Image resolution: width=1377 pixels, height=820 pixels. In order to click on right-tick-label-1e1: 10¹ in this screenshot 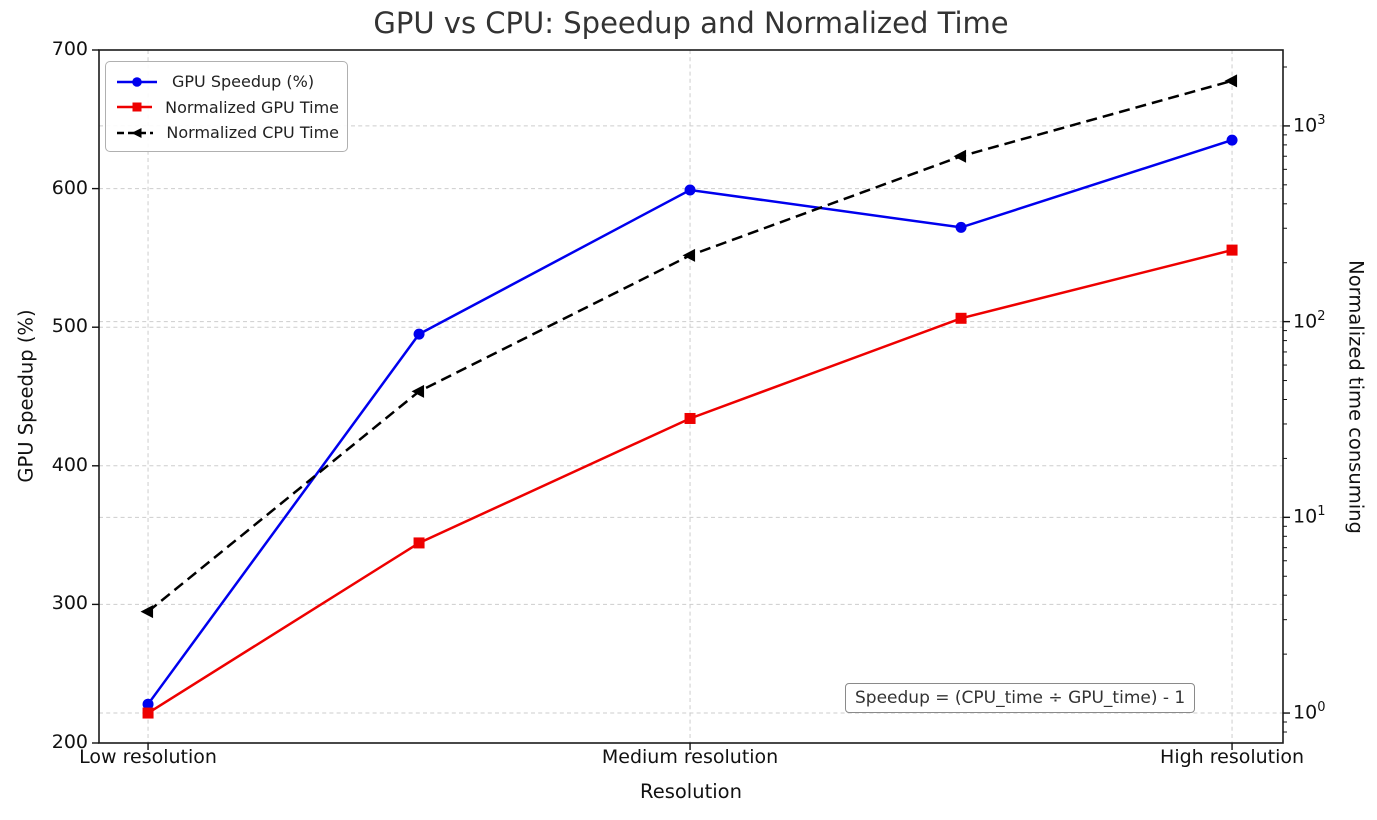, I will do `click(1309, 516)`.